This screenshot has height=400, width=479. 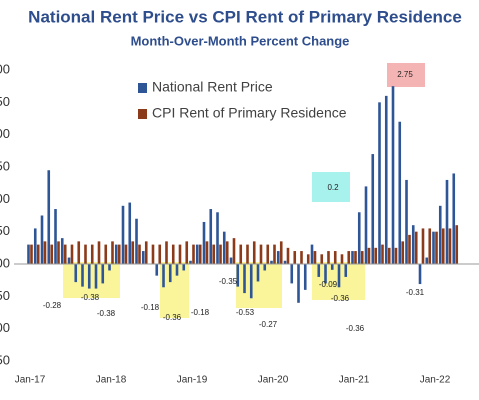 I want to click on x-tick-label: Jan-17, so click(x=30, y=380).